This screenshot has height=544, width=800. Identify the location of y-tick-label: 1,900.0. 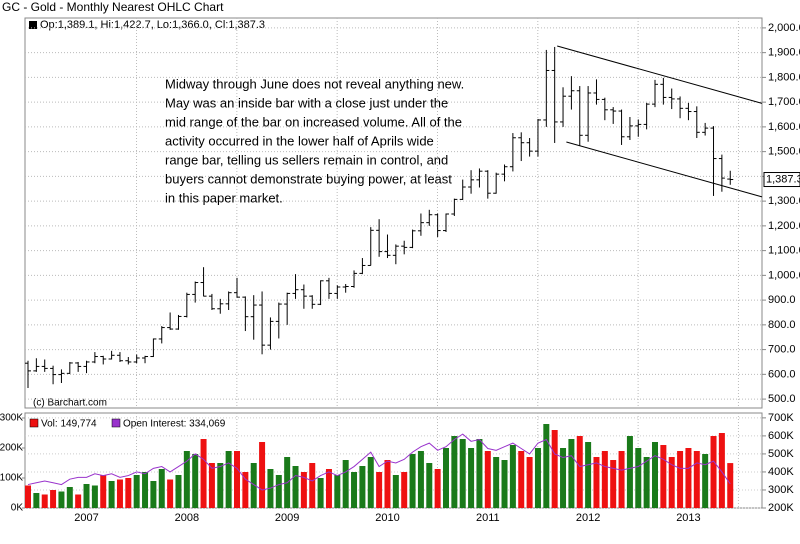
(784, 53).